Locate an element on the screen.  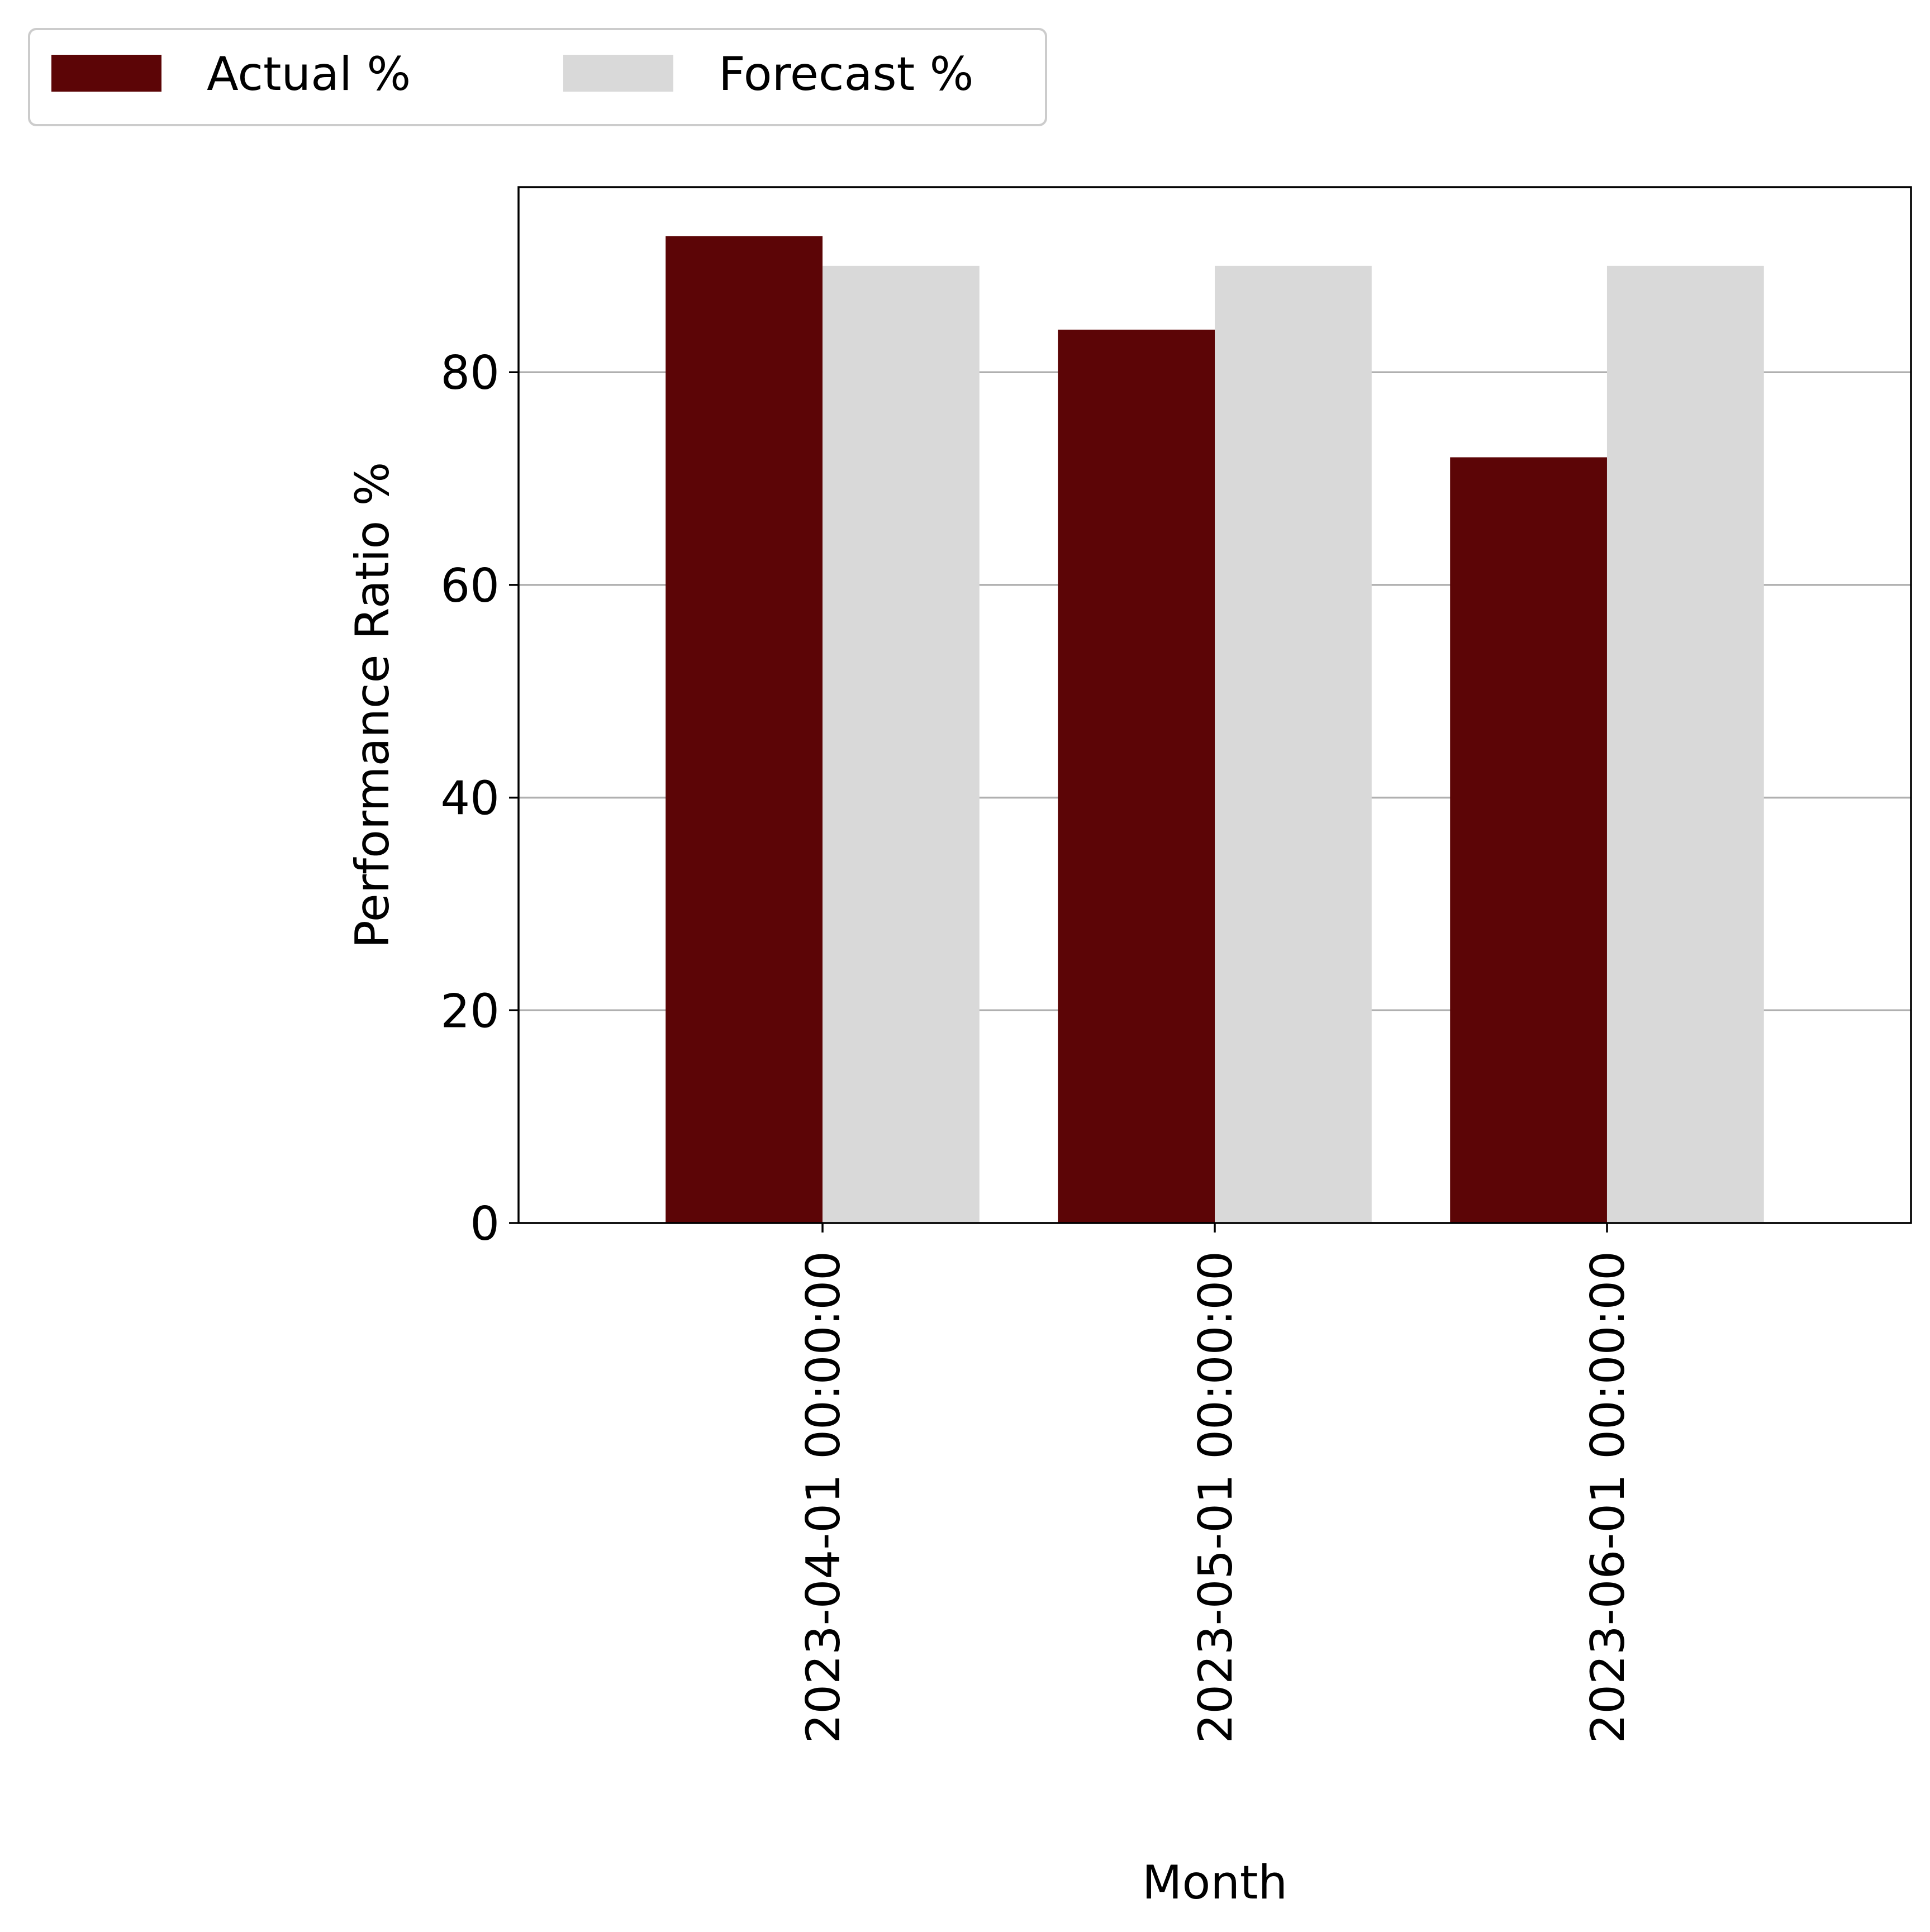
y-tick-label: 20 is located at coordinates (470, 1011).